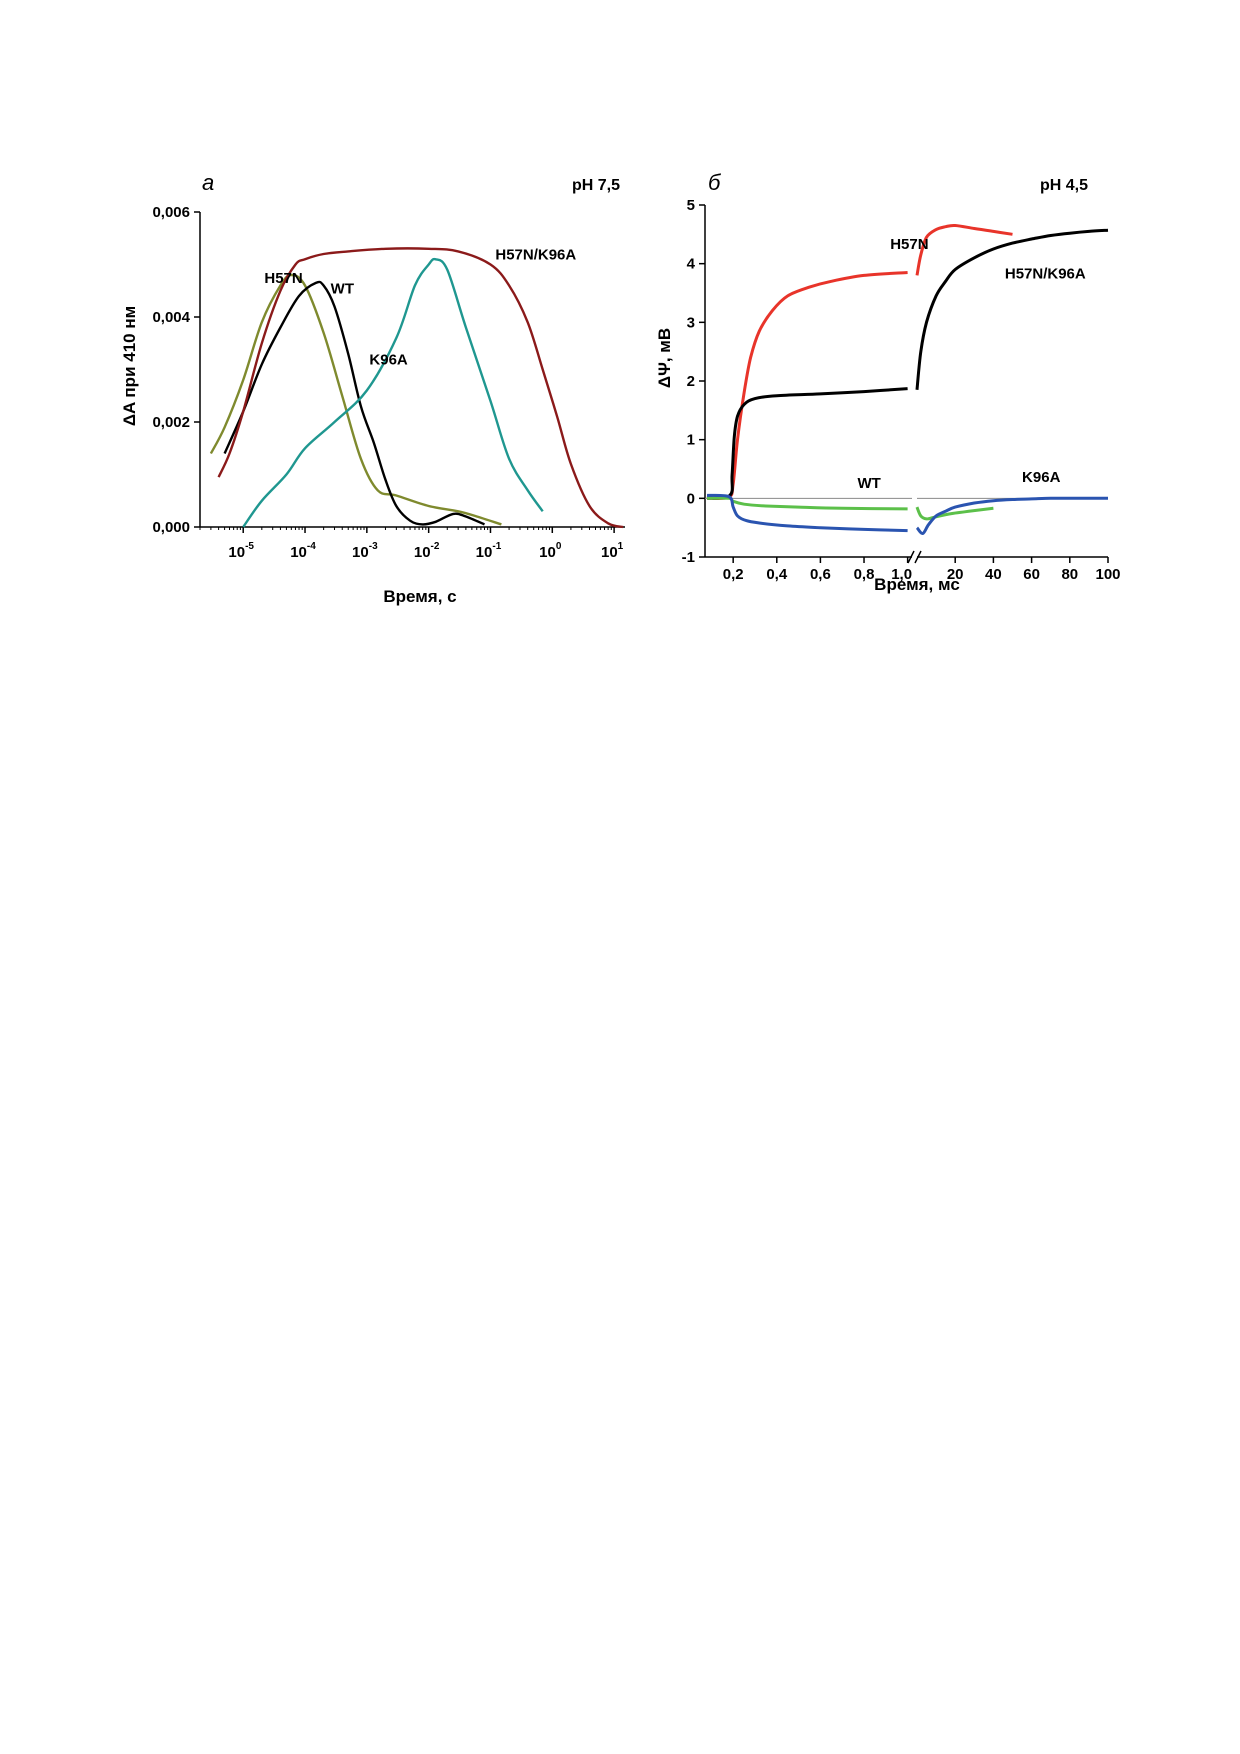 The height and width of the screenshot is (1754, 1240). I want to click on panel-b-y-tick-label: 0, so click(691, 498).